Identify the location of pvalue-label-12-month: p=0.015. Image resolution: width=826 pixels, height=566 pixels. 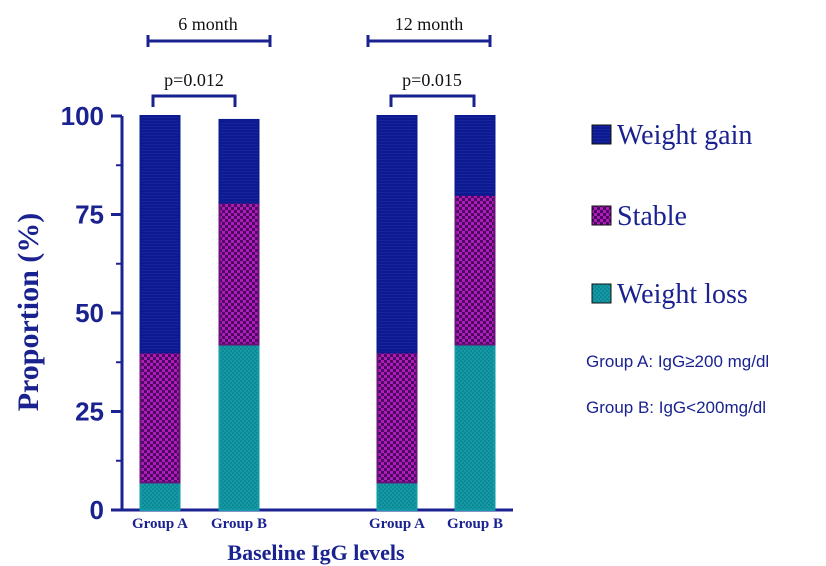
(432, 80).